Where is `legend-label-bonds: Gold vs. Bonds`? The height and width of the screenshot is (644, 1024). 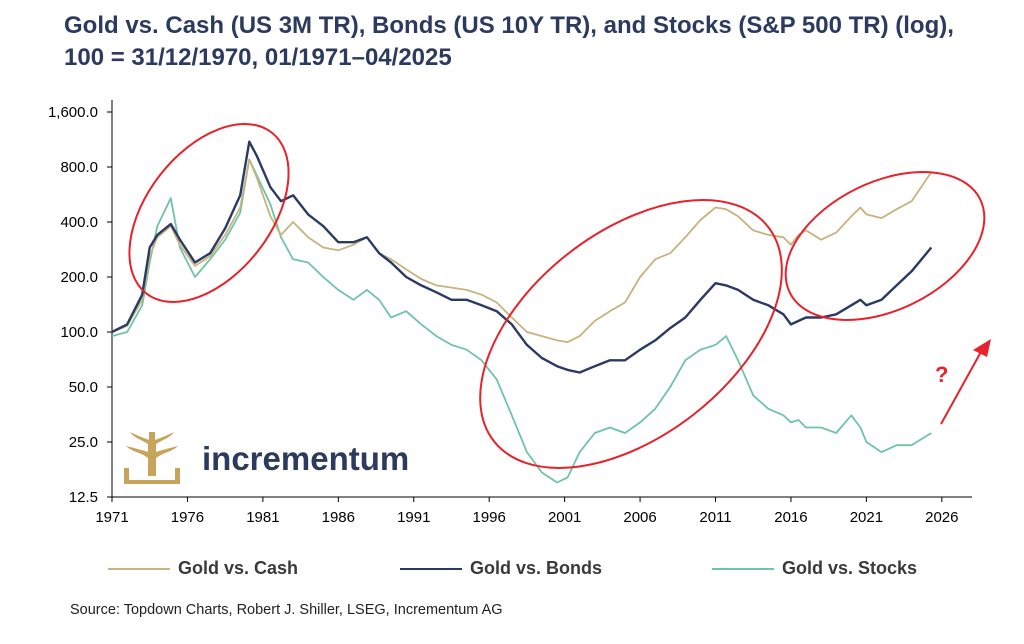 legend-label-bonds: Gold vs. Bonds is located at coordinates (536, 568).